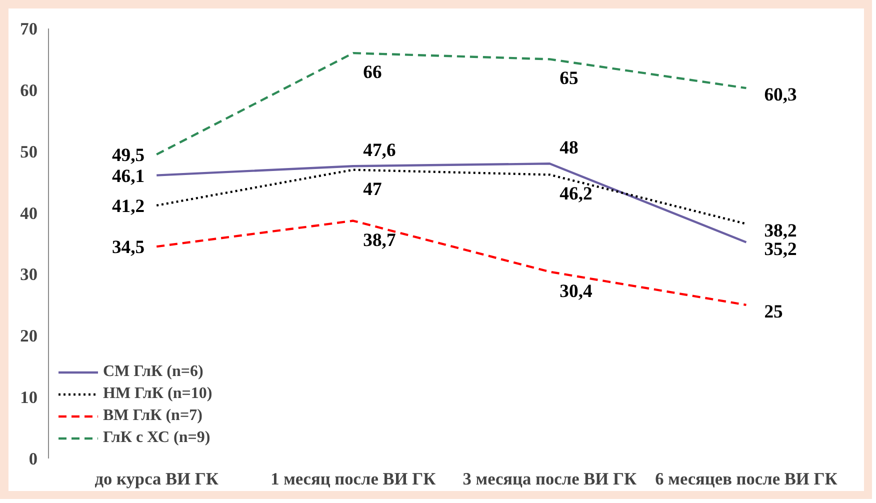 The width and height of the screenshot is (876, 503). Describe the element at coordinates (29, 213) in the screenshot. I see `y-tick-label: 40` at that location.